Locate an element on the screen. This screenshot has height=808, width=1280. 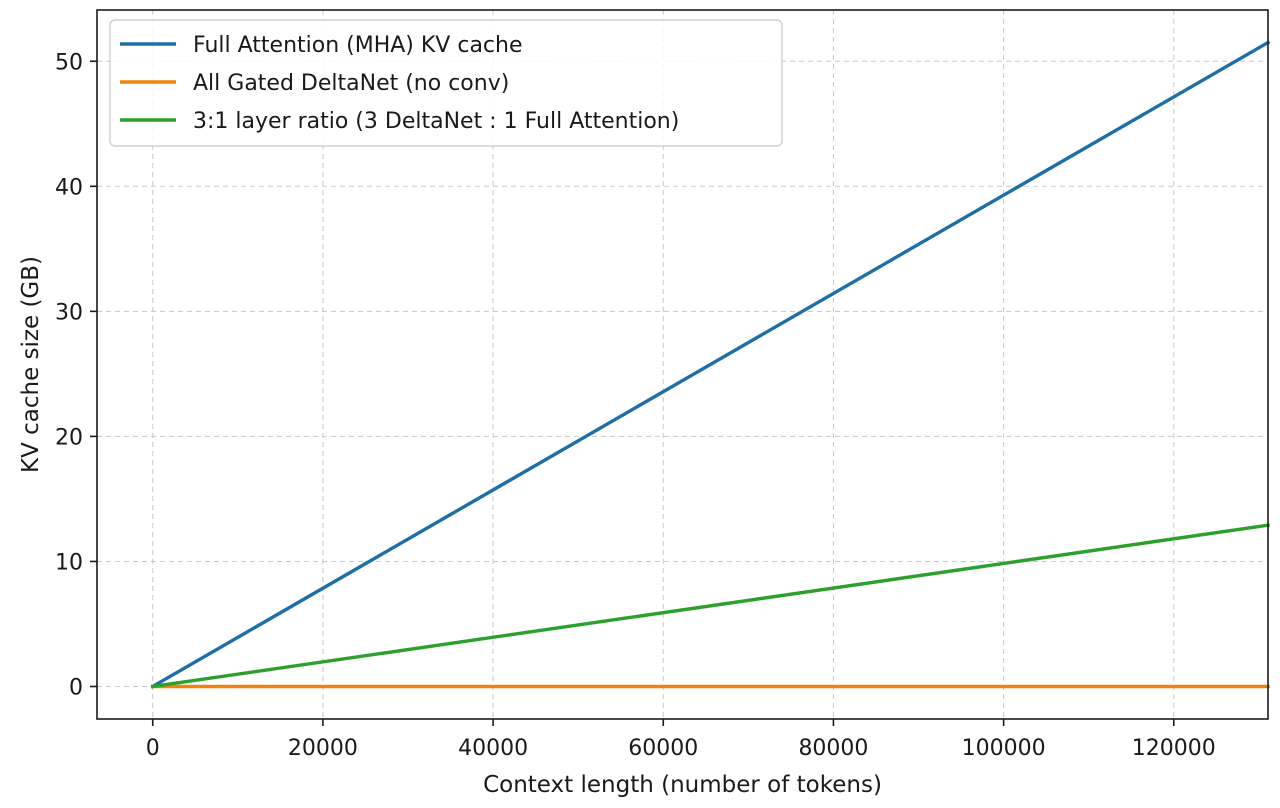
x-tick-label: 120000 is located at coordinates (1174, 748).